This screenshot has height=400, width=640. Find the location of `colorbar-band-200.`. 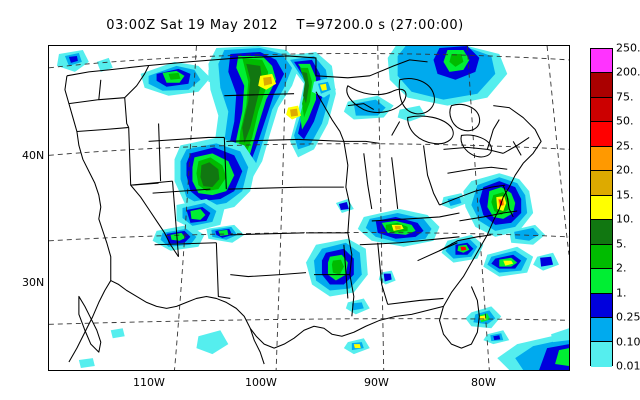

colorbar-band-200. is located at coordinates (601, 85).